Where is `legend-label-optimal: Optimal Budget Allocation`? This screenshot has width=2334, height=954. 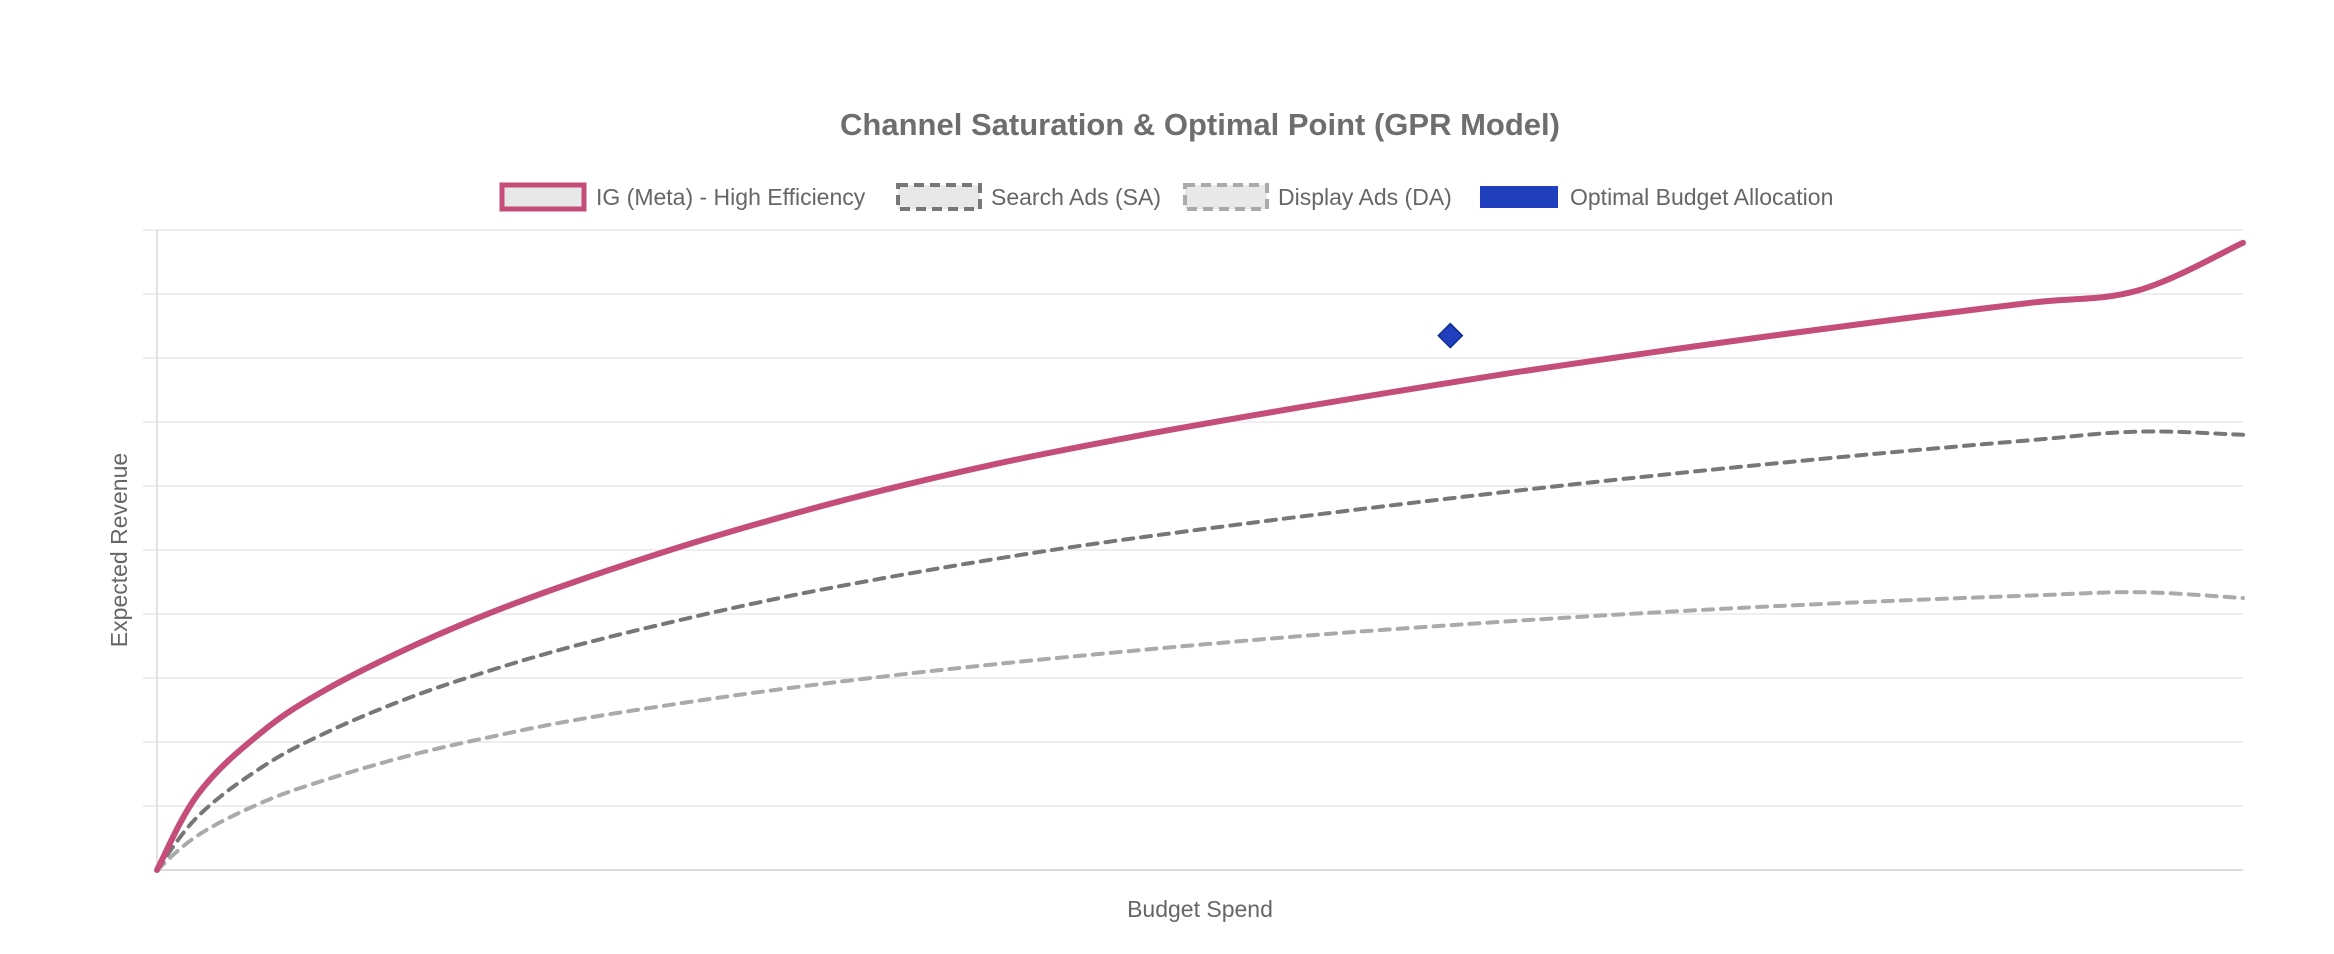 legend-label-optimal: Optimal Budget Allocation is located at coordinates (1701, 197).